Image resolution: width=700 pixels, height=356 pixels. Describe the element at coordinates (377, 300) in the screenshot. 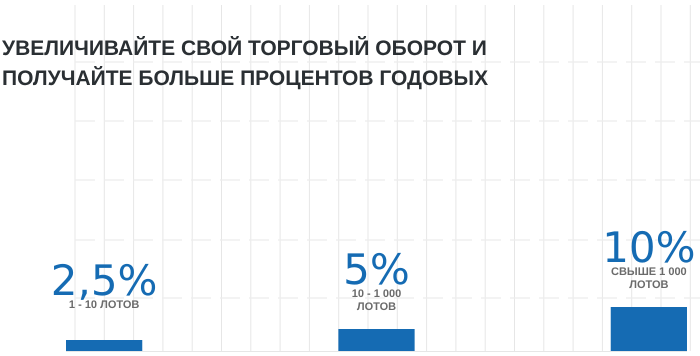

I see `x-tick-label: 10 - 1 000 ЛОТОВ` at that location.